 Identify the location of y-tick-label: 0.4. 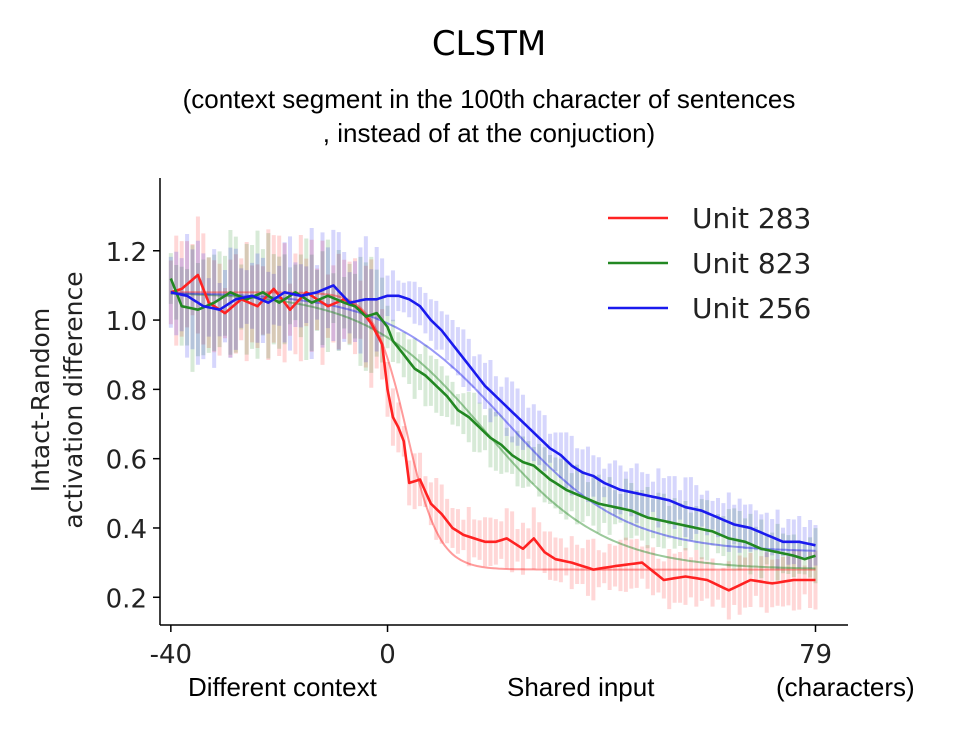
(126, 530).